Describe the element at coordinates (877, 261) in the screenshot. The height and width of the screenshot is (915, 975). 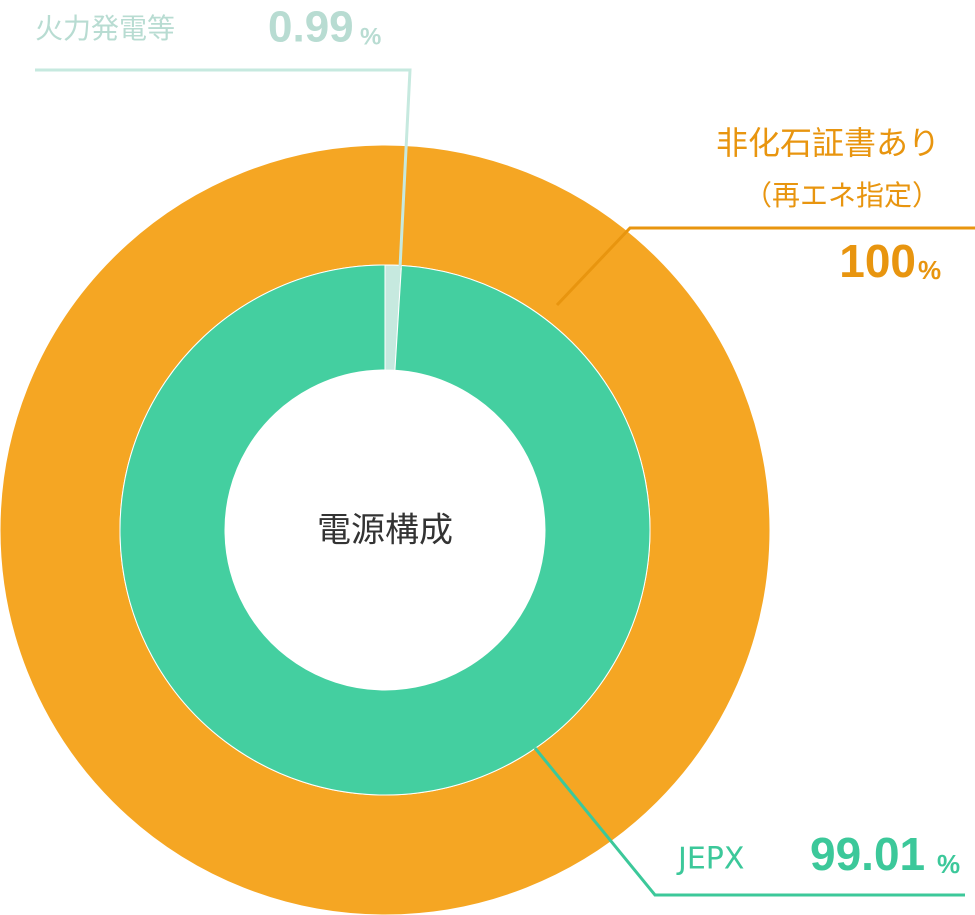
I see `value-label: 100` at that location.